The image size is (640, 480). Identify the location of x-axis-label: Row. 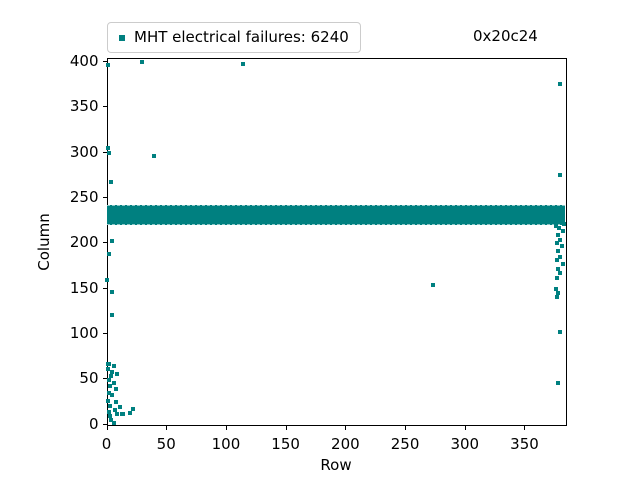
(336, 465).